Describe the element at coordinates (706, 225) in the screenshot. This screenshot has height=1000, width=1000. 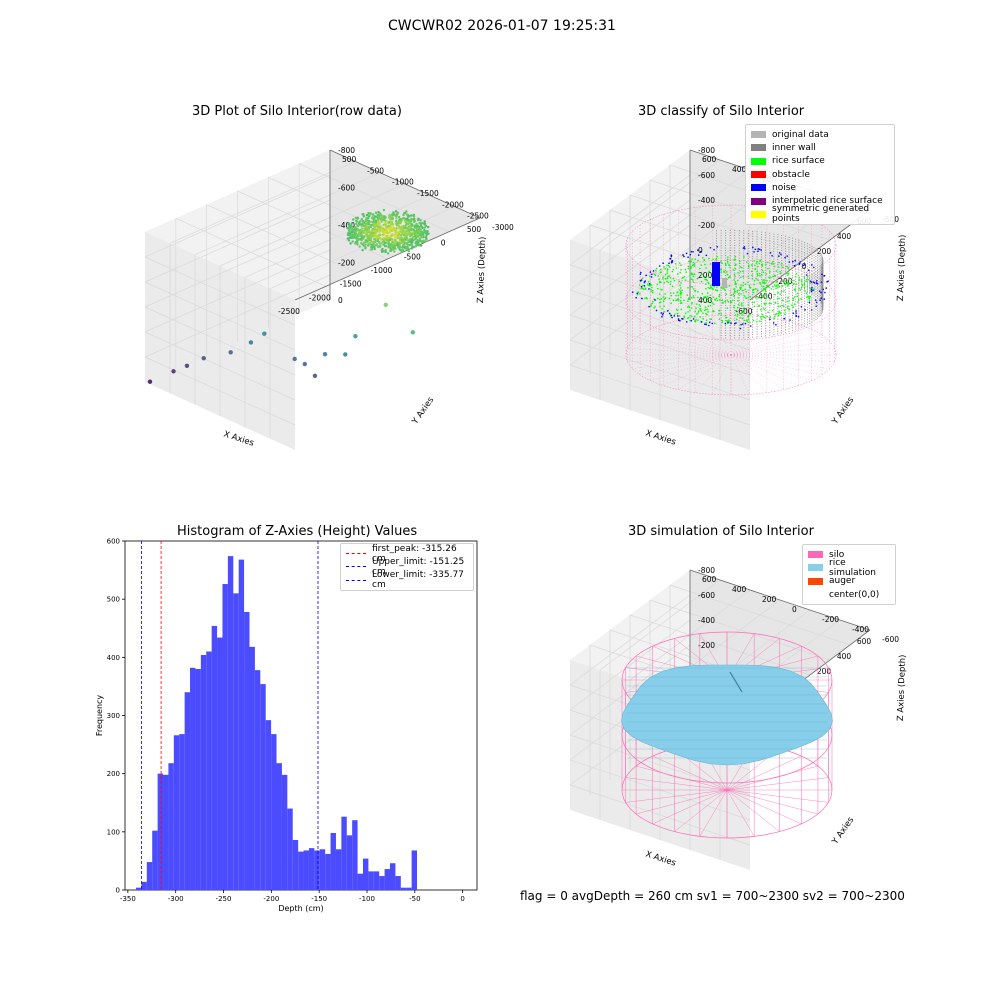
I see `z-tick-label: -200` at that location.